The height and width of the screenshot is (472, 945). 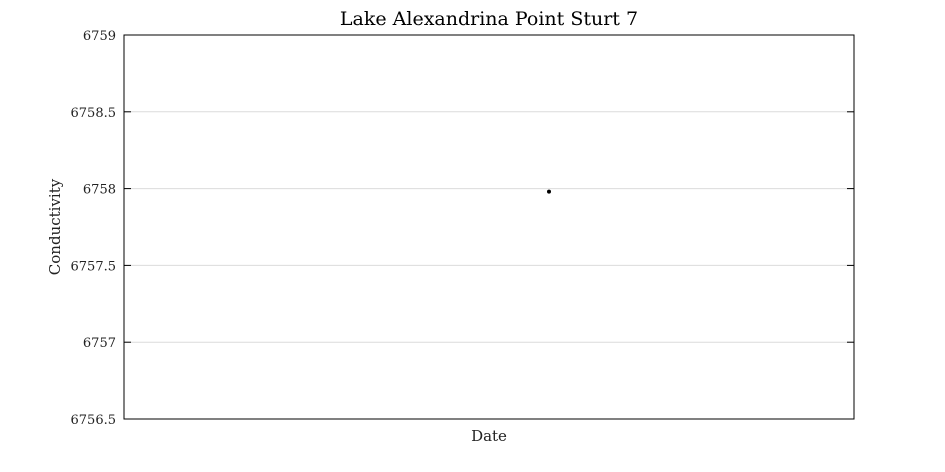 What do you see at coordinates (99, 190) in the screenshot?
I see `y-tick-label: 6758` at bounding box center [99, 190].